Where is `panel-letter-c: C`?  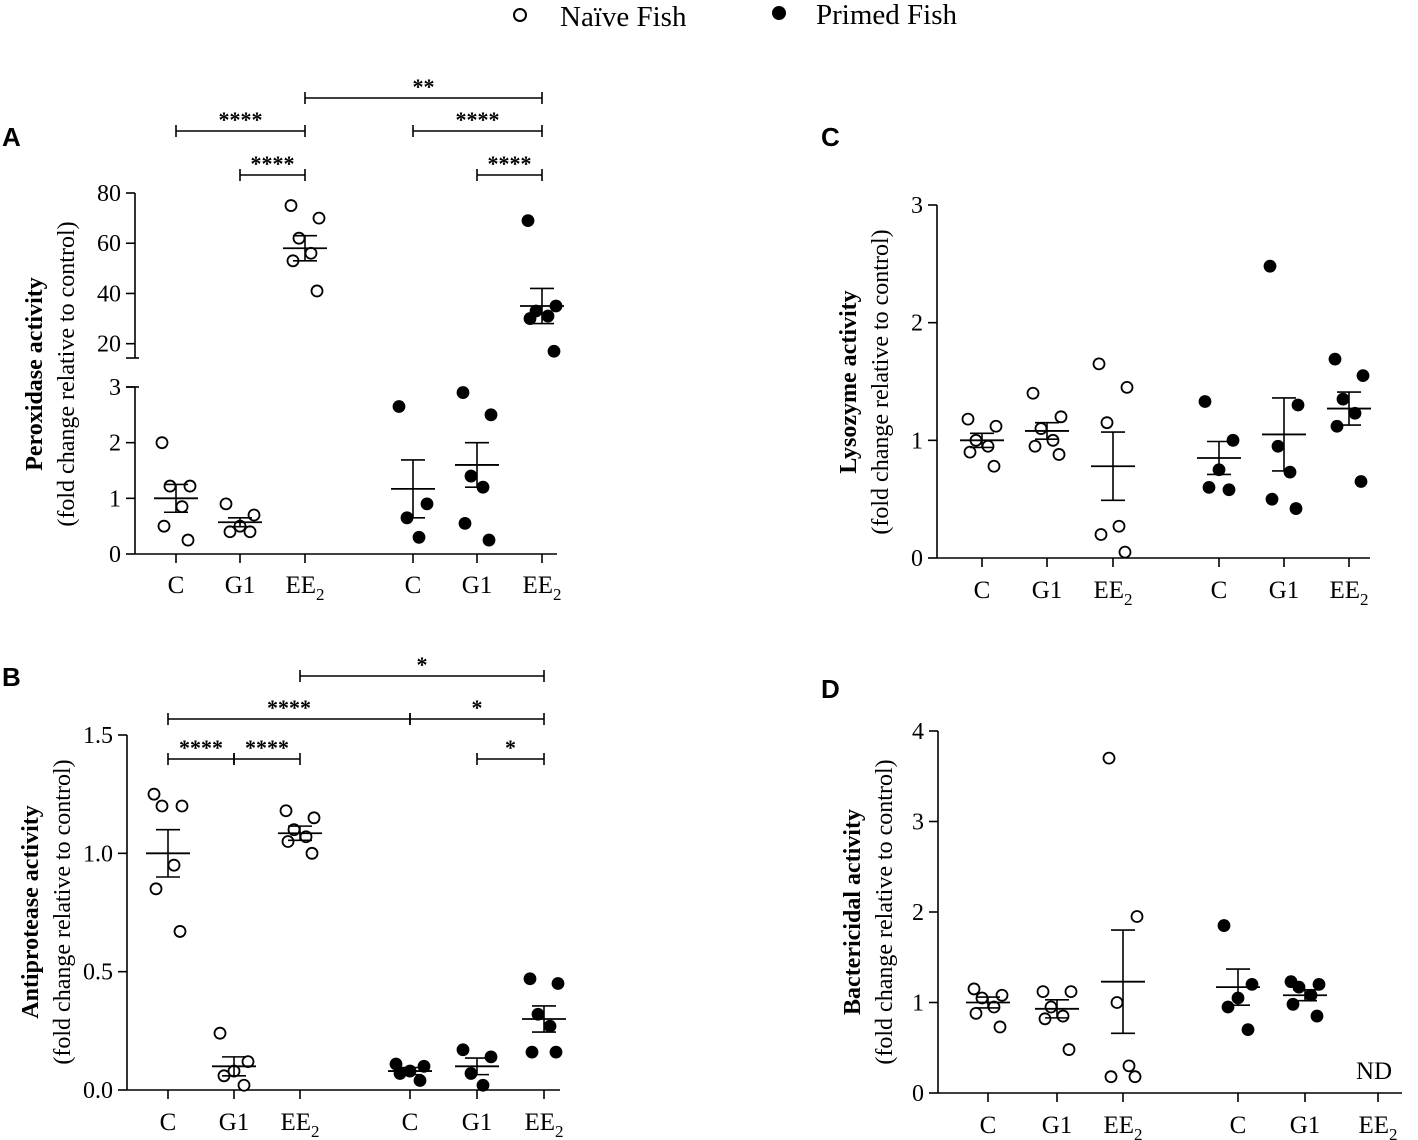
panel-letter-c: C is located at coordinates (830, 137).